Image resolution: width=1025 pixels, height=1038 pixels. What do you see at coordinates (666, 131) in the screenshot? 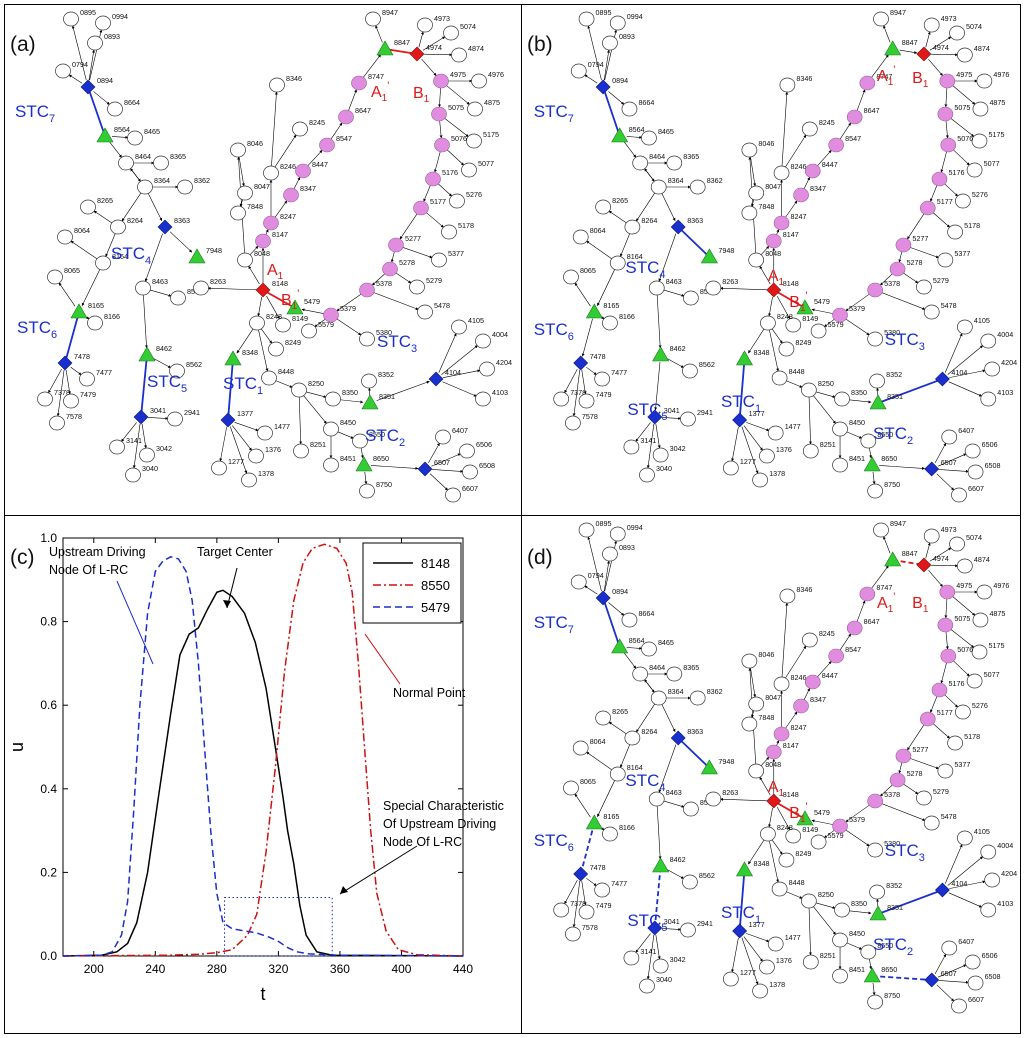
I see `node-label-8465: 8465` at bounding box center [666, 131].